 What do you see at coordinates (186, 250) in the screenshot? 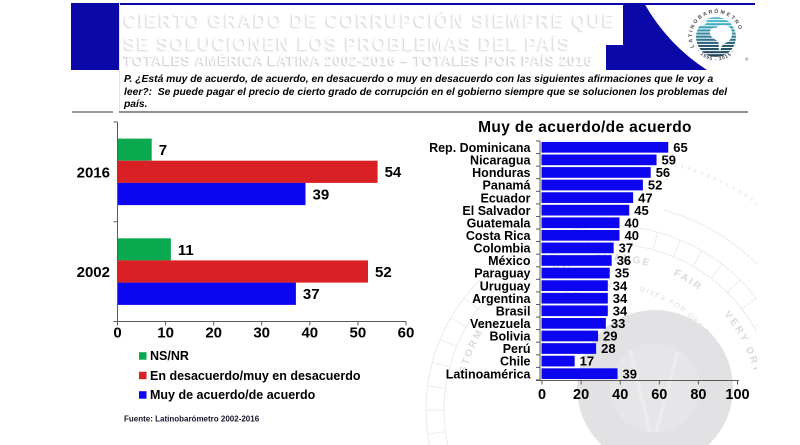
I see `svg-text: 11` at bounding box center [186, 250].